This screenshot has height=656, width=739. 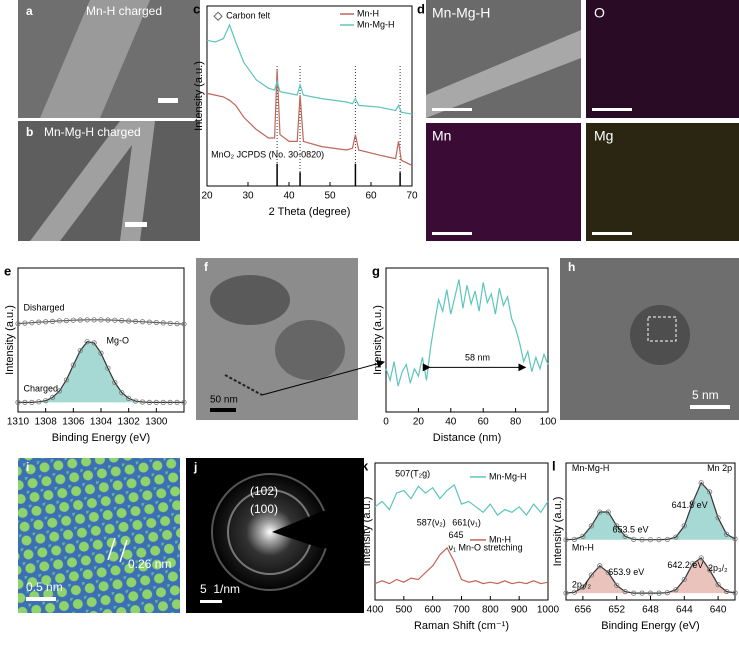 I want to click on x-tick-label: 1300, so click(x=156, y=422).